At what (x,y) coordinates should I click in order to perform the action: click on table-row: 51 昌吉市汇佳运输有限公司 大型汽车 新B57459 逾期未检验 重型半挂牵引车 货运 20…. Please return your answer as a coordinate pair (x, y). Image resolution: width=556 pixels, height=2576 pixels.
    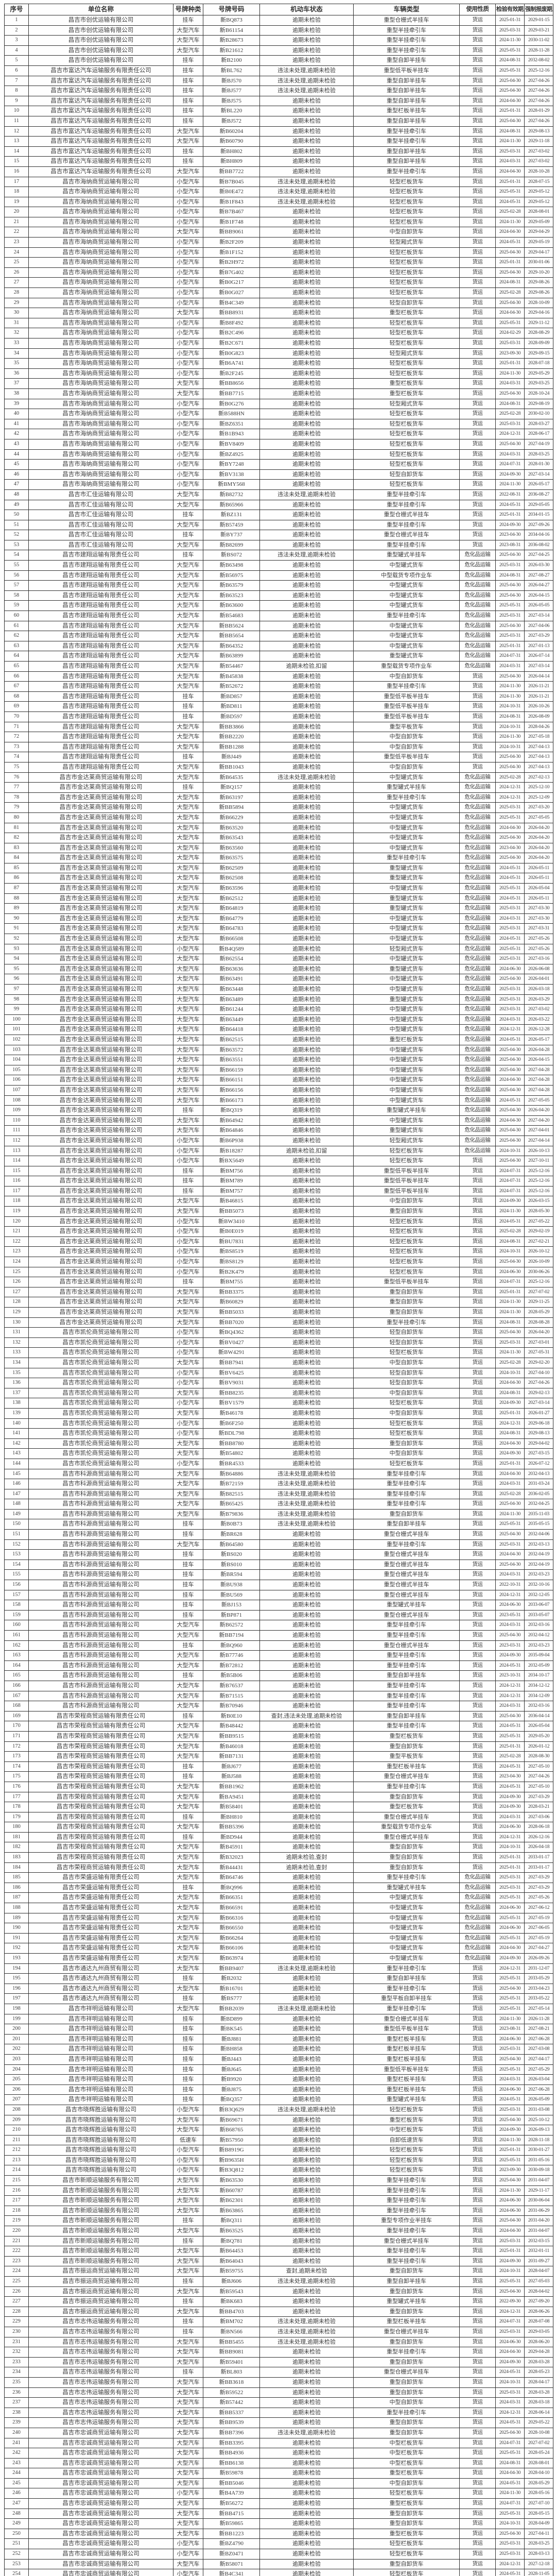
    Looking at the image, I should click on (278, 525).